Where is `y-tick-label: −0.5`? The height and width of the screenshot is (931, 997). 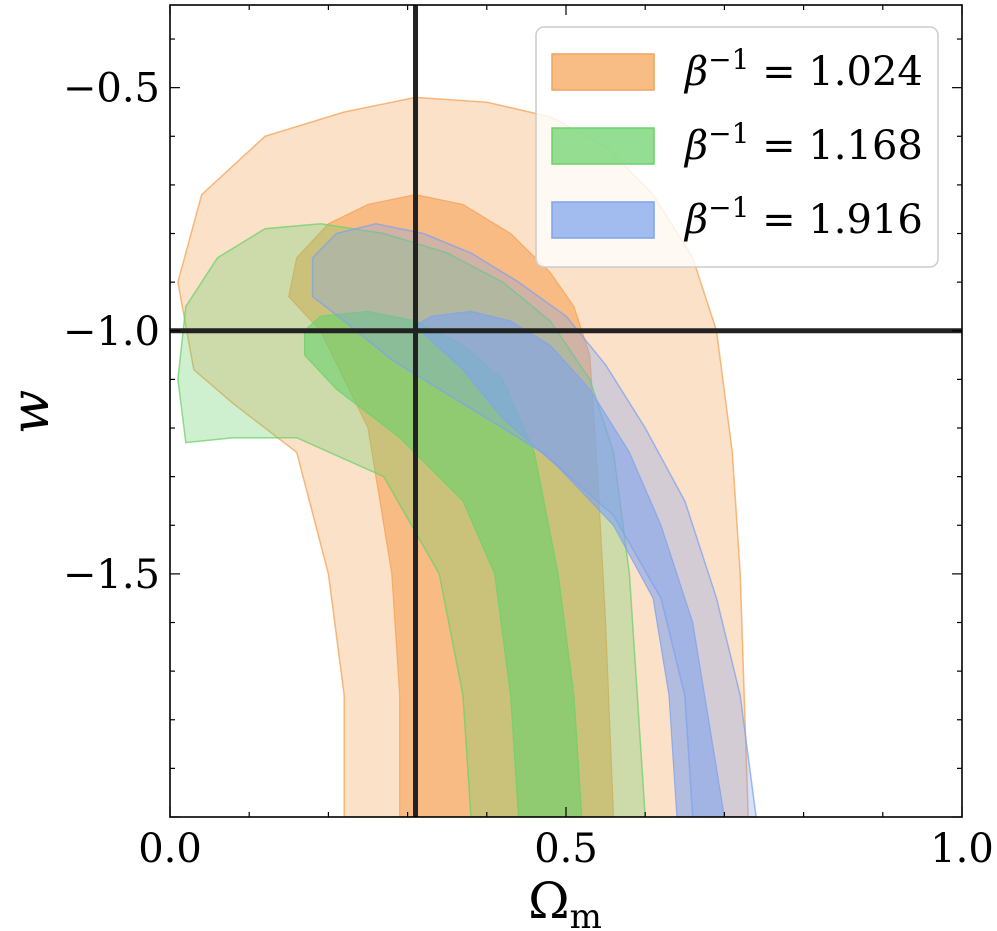 y-tick-label: −0.5 is located at coordinates (111, 89).